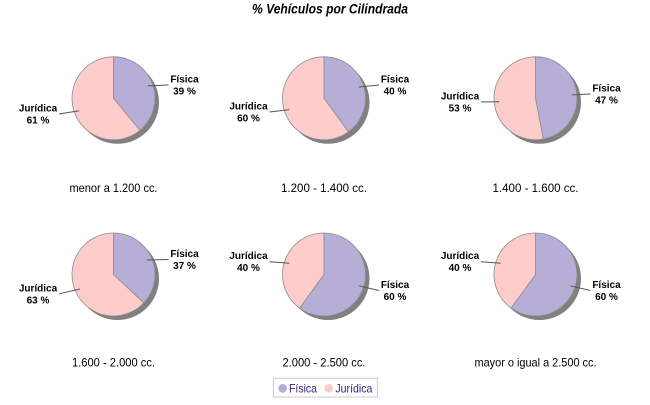 The width and height of the screenshot is (650, 405). What do you see at coordinates (460, 109) in the screenshot?
I see `svg-text: 53 %` at bounding box center [460, 109].